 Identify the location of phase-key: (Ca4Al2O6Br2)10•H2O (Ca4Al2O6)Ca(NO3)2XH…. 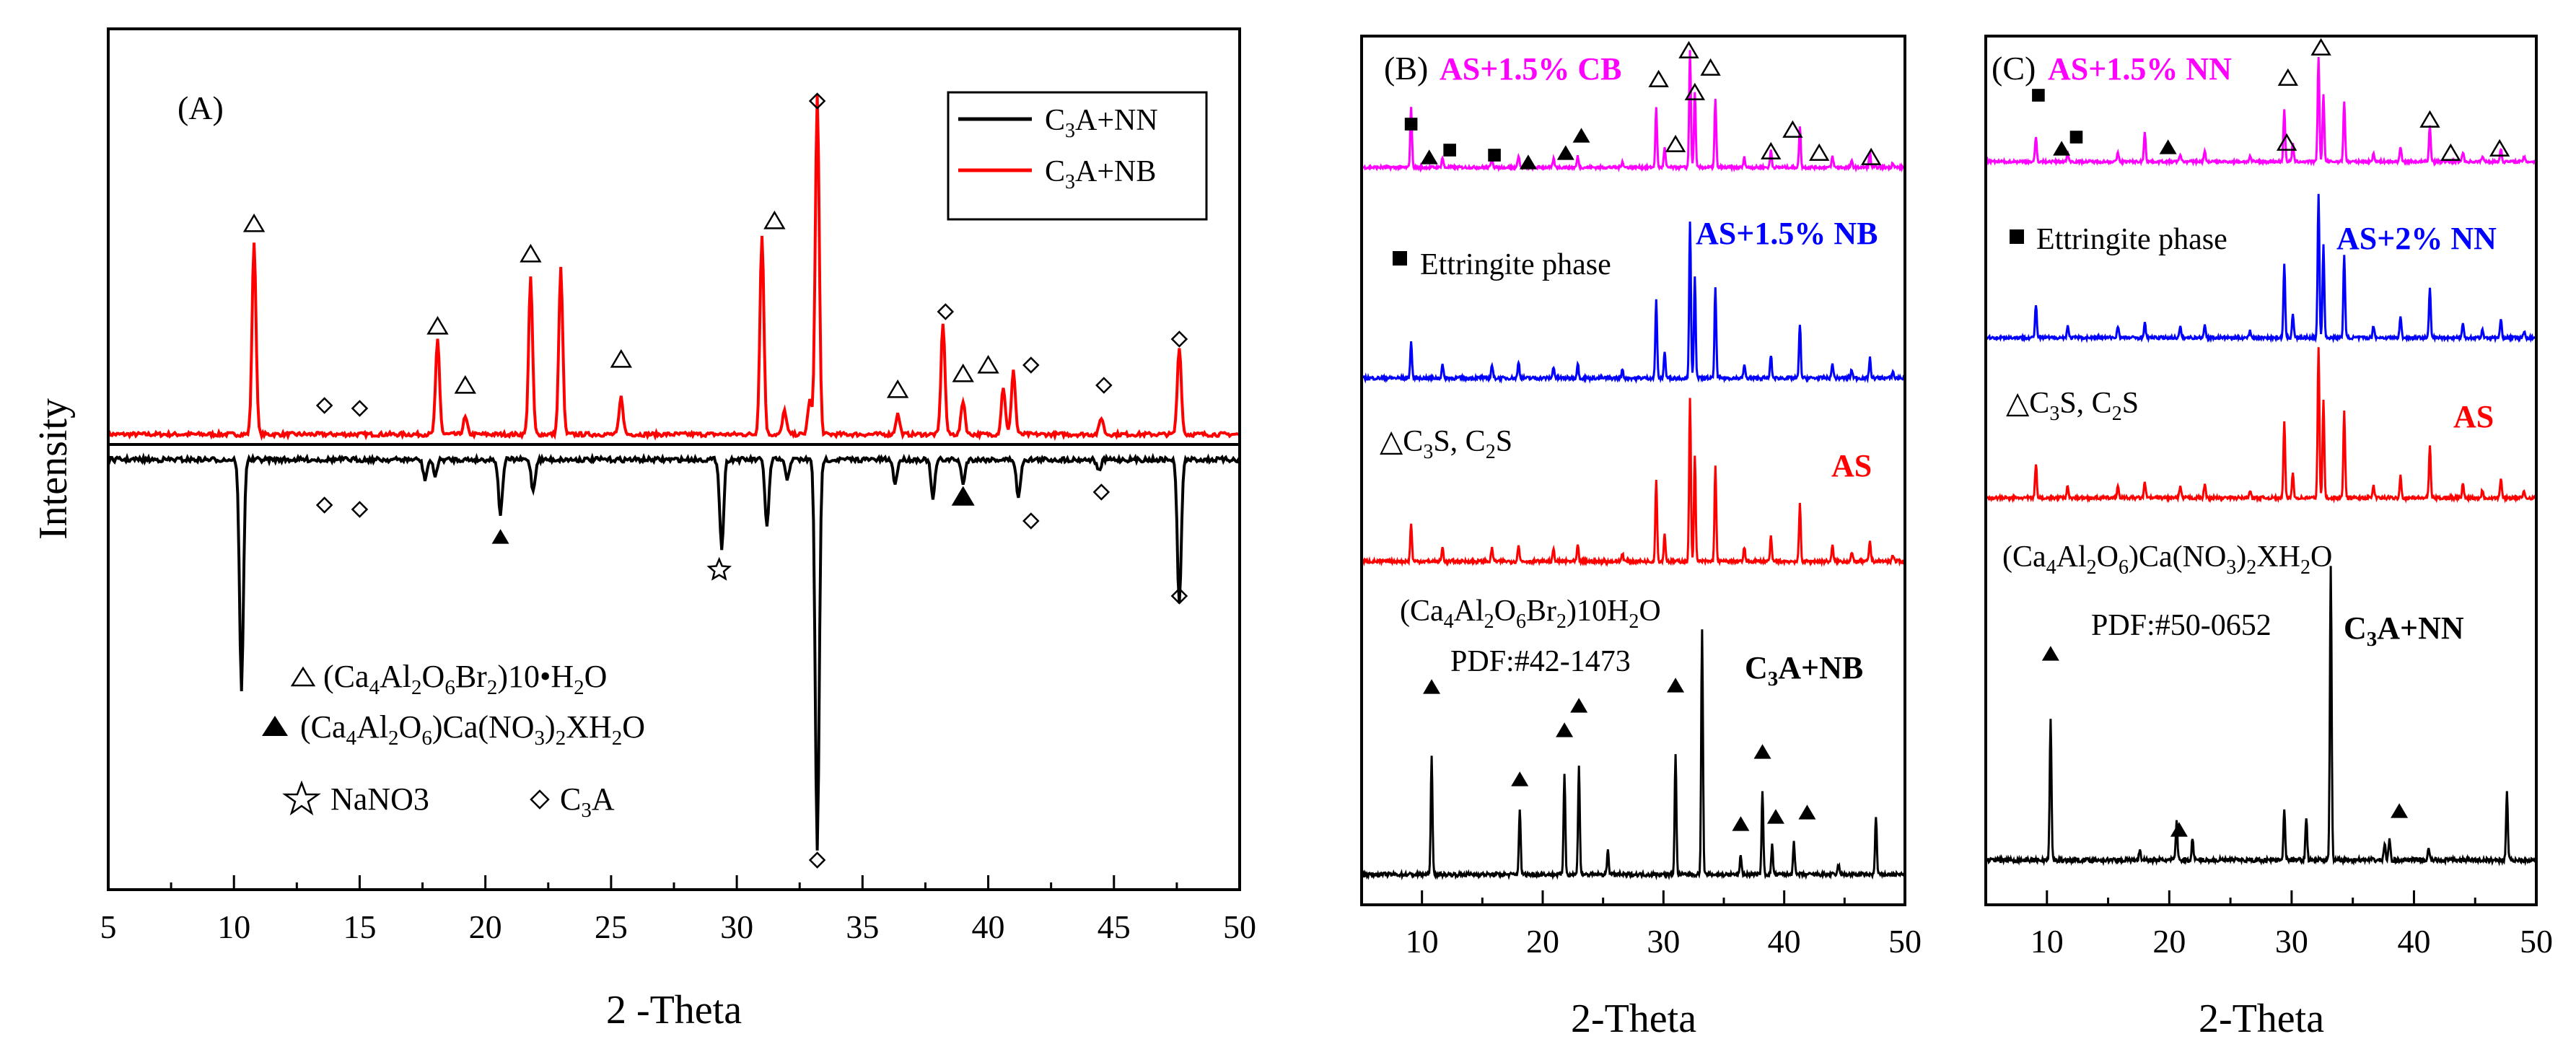
(453, 740).